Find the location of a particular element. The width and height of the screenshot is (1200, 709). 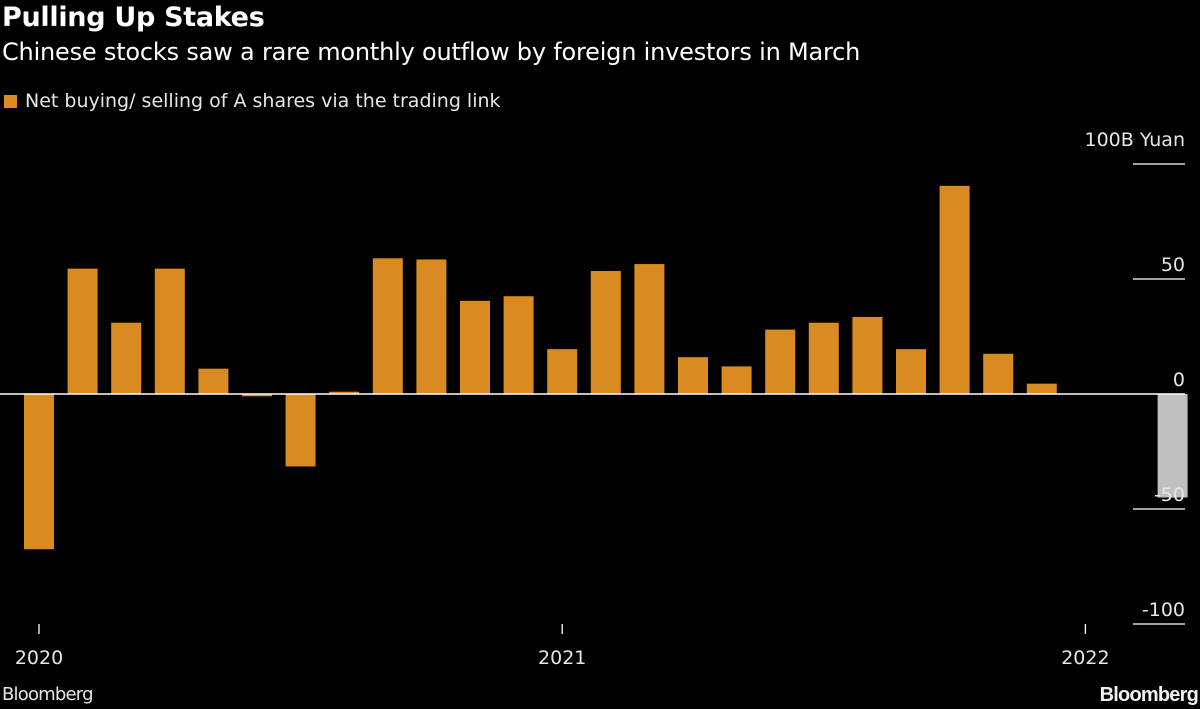

chart-title: Pulling Up Stakes is located at coordinates (133, 17).